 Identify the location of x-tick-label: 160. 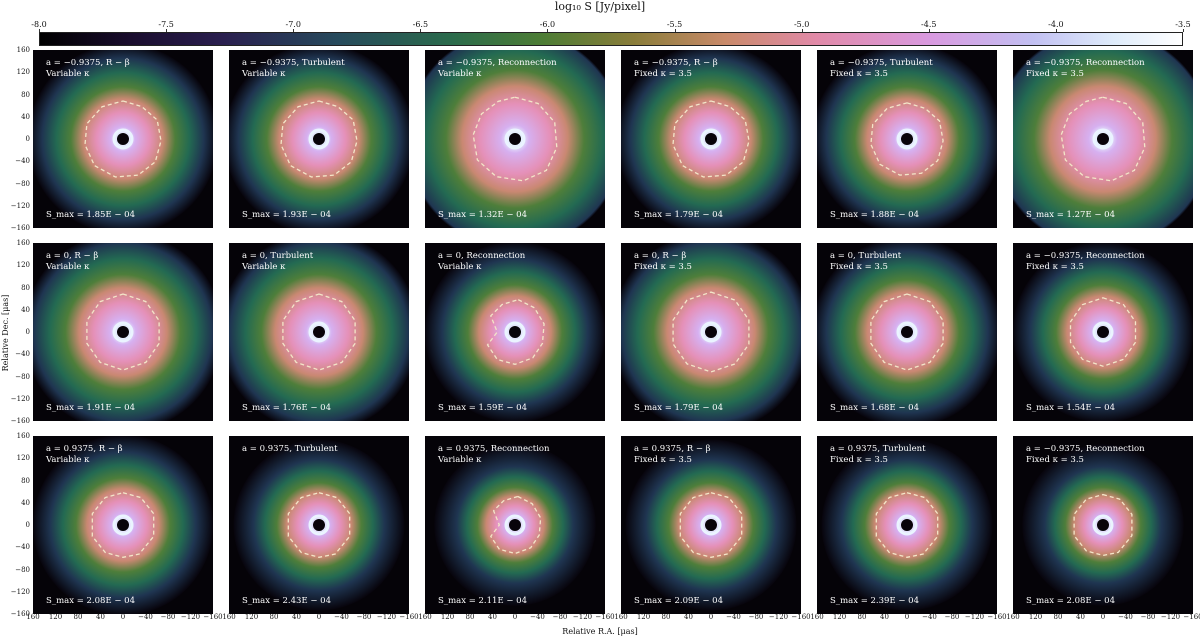
(621, 617).